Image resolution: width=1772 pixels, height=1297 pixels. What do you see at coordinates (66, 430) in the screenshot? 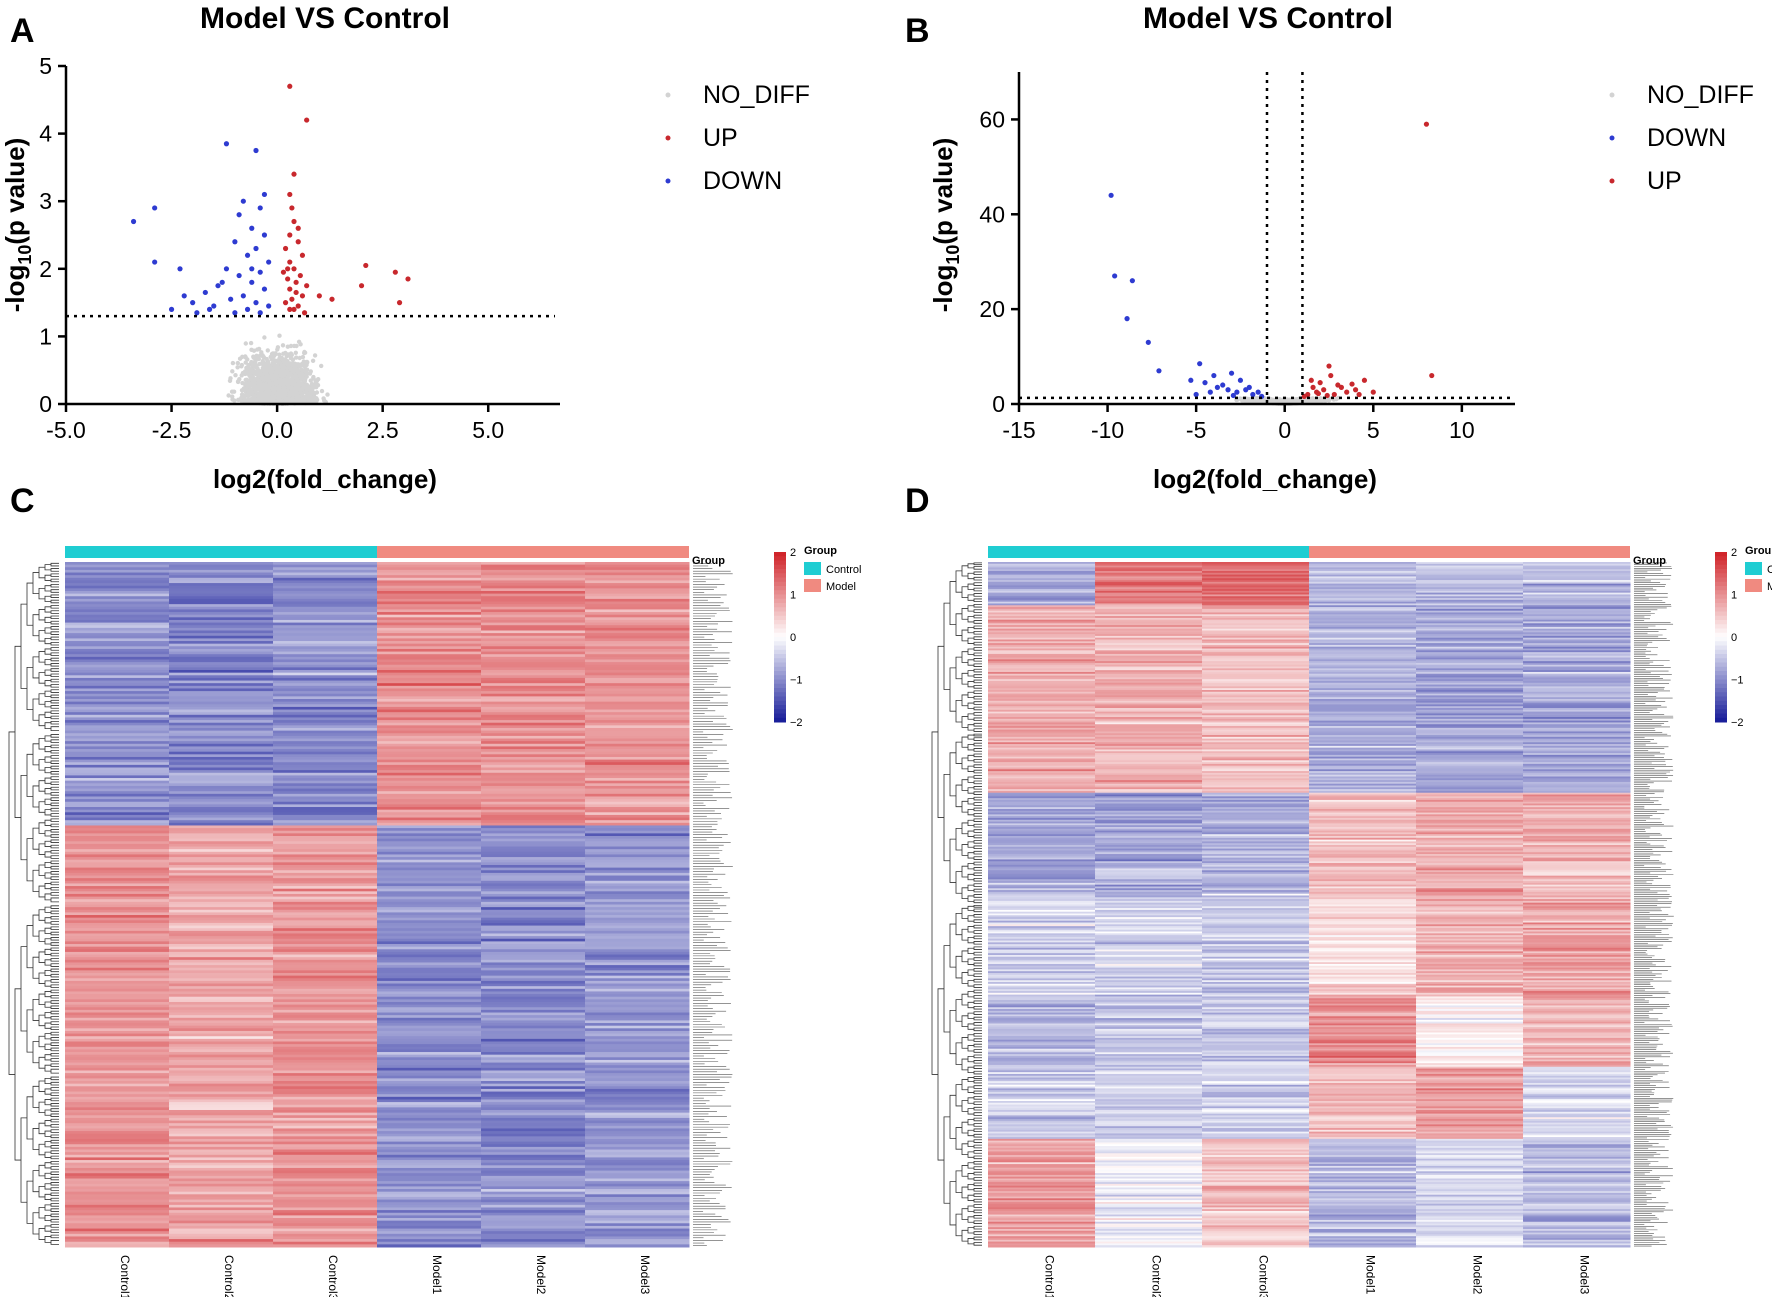
I see `x-tick-label: -5.0` at bounding box center [66, 430].